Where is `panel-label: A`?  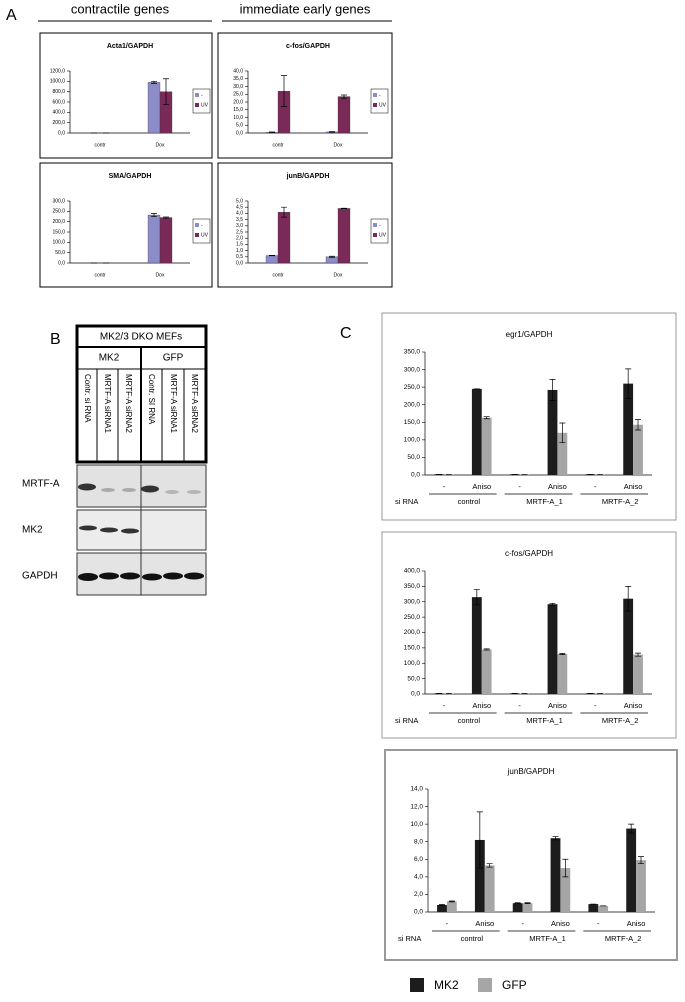
panel-label: A is located at coordinates (11, 15).